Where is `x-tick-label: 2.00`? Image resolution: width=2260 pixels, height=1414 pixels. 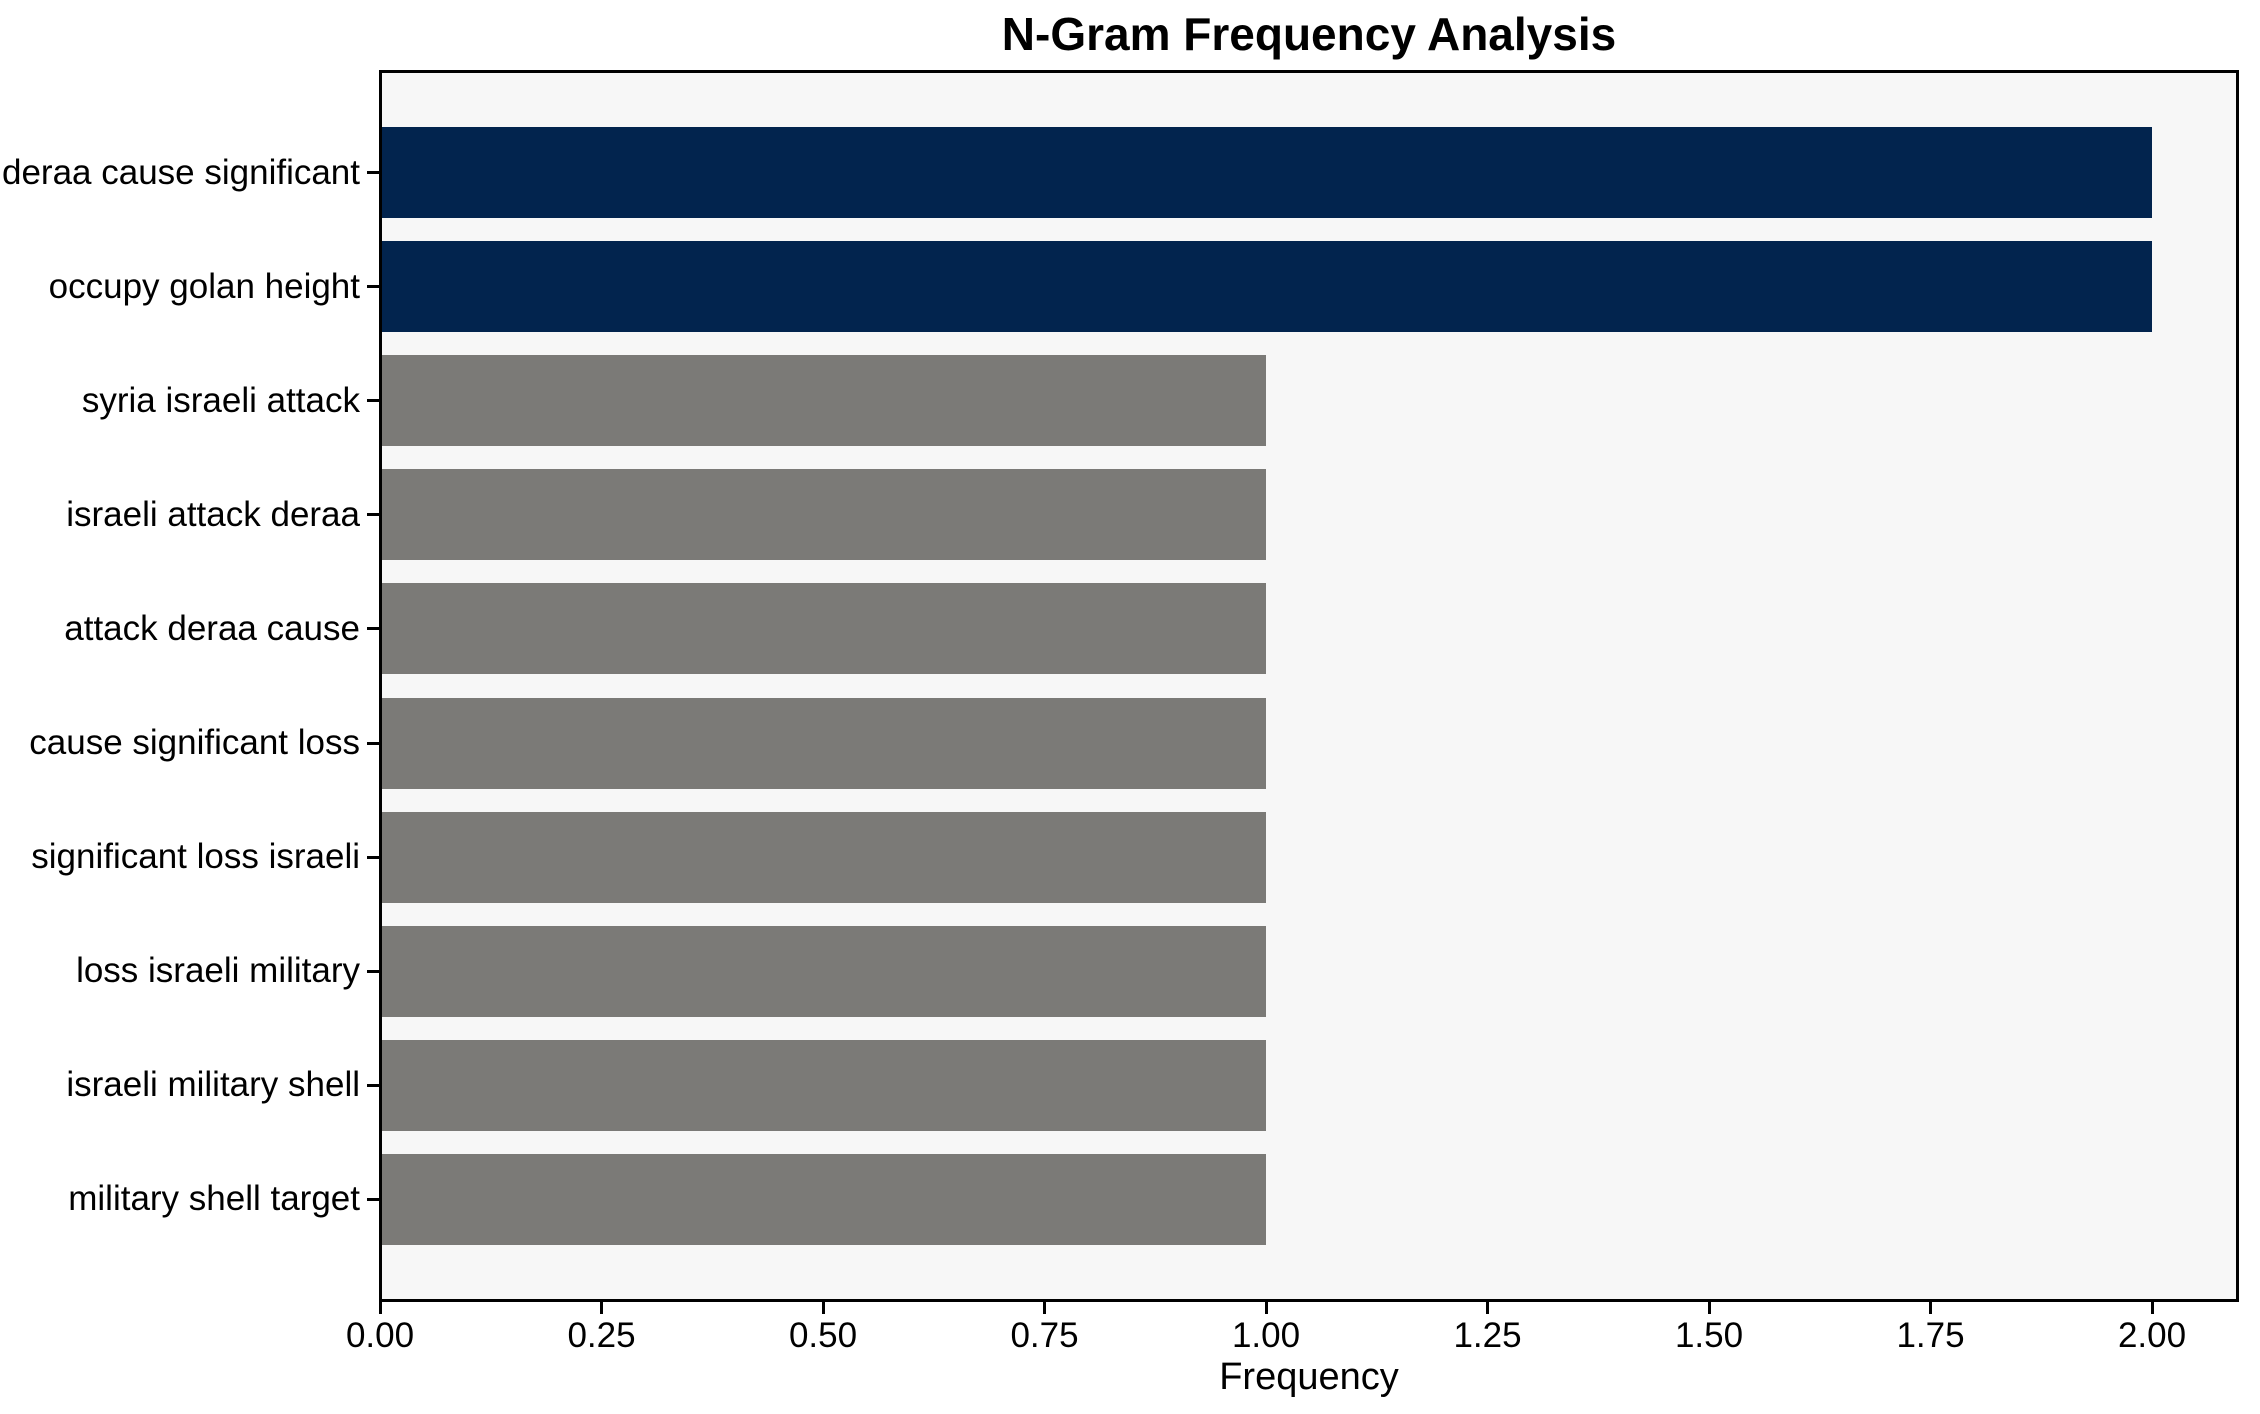
x-tick-label: 2.00 is located at coordinates (2152, 1335).